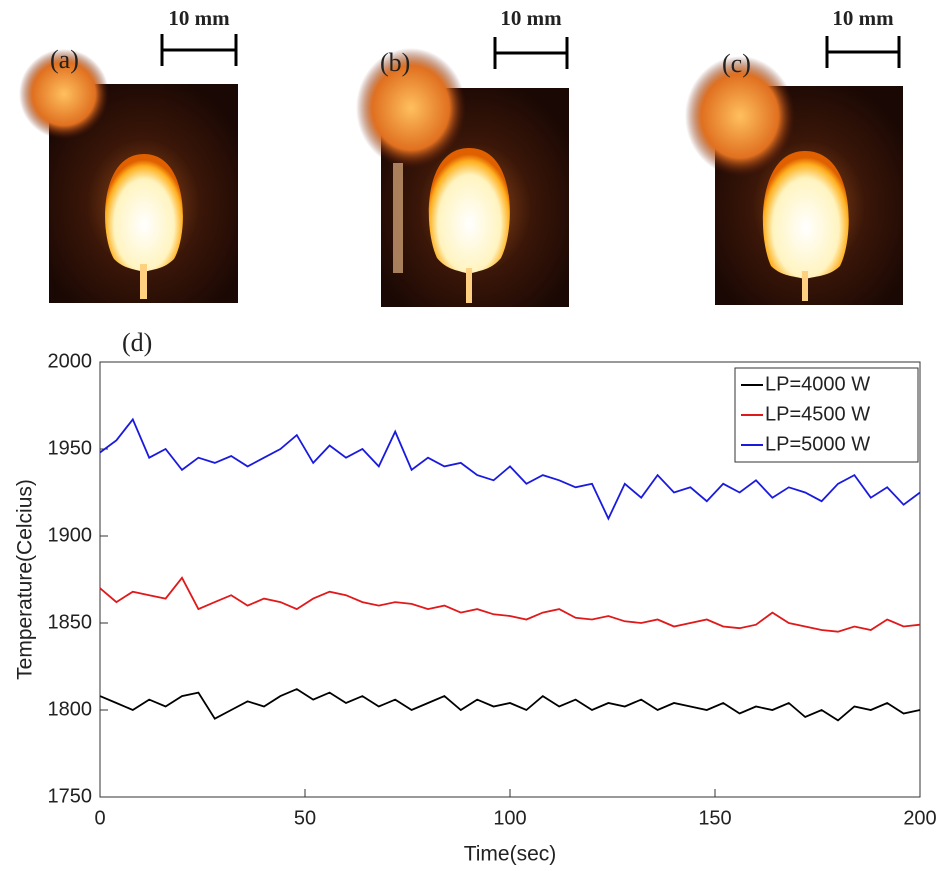 The width and height of the screenshot is (942, 871). What do you see at coordinates (70, 448) in the screenshot?
I see `y-tick-label: 1950` at bounding box center [70, 448].